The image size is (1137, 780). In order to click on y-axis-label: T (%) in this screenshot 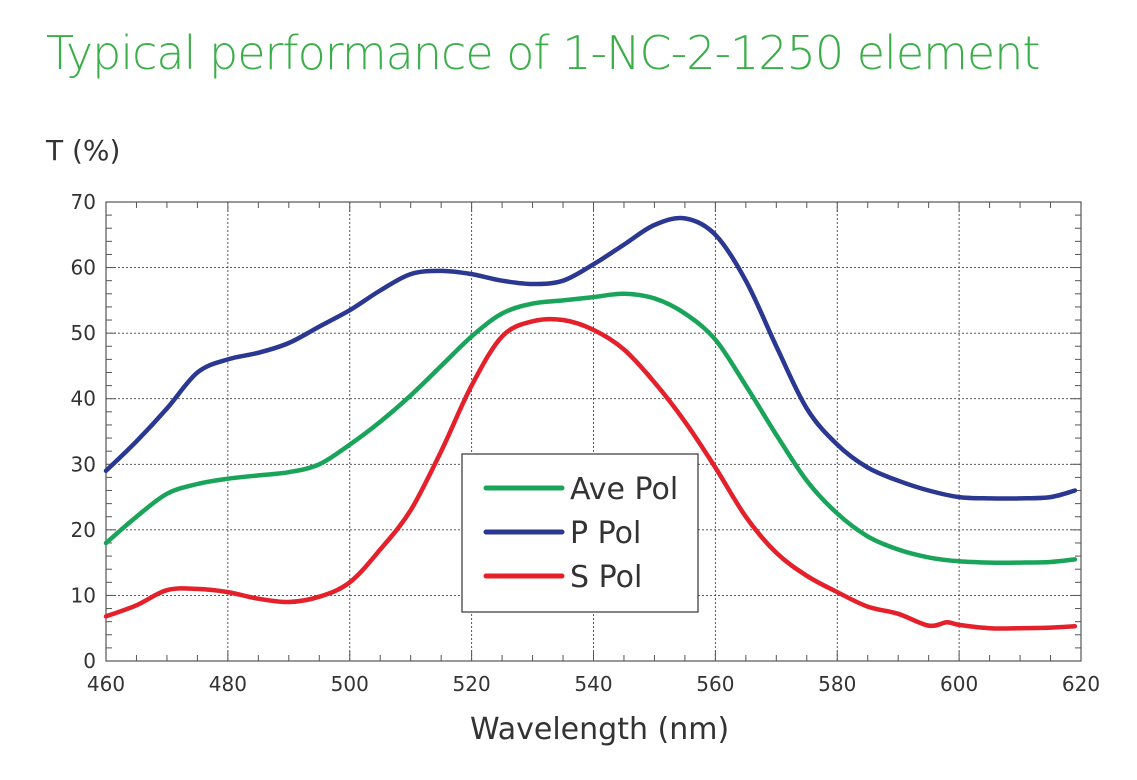, I will do `click(83, 150)`.